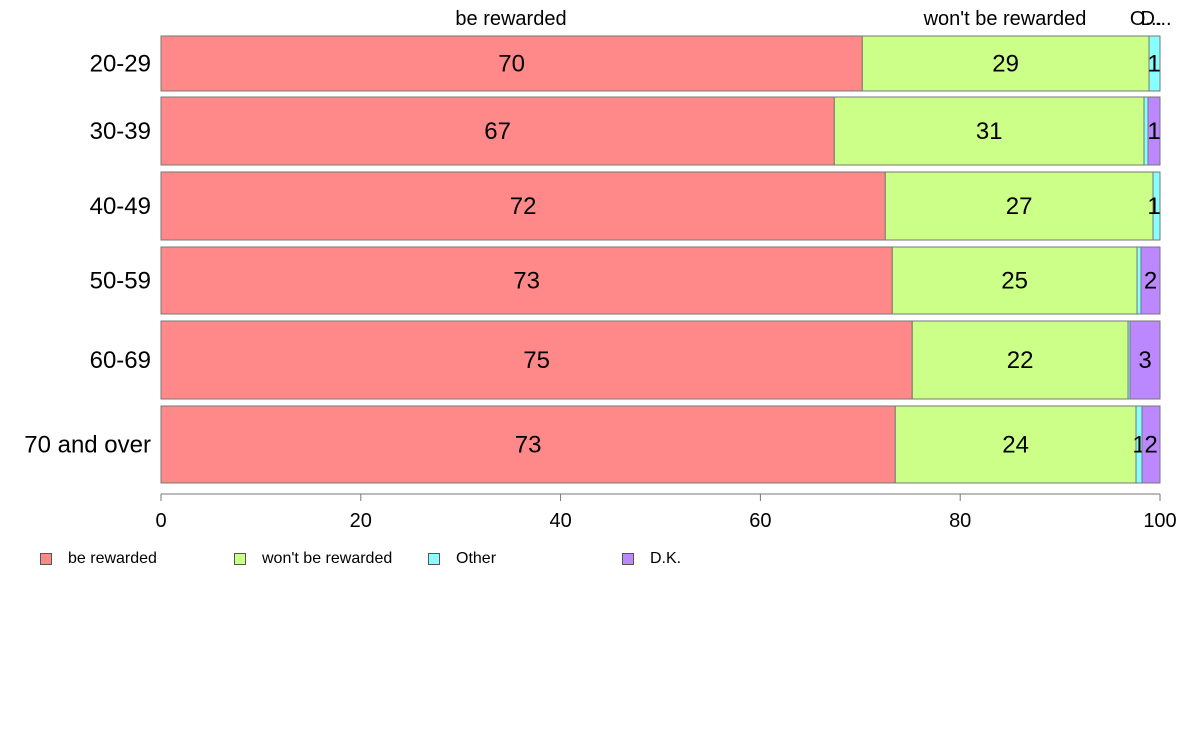 This screenshot has height=736, width=1188. Describe the element at coordinates (666, 558) in the screenshot. I see `legend-label: D.K.` at that location.